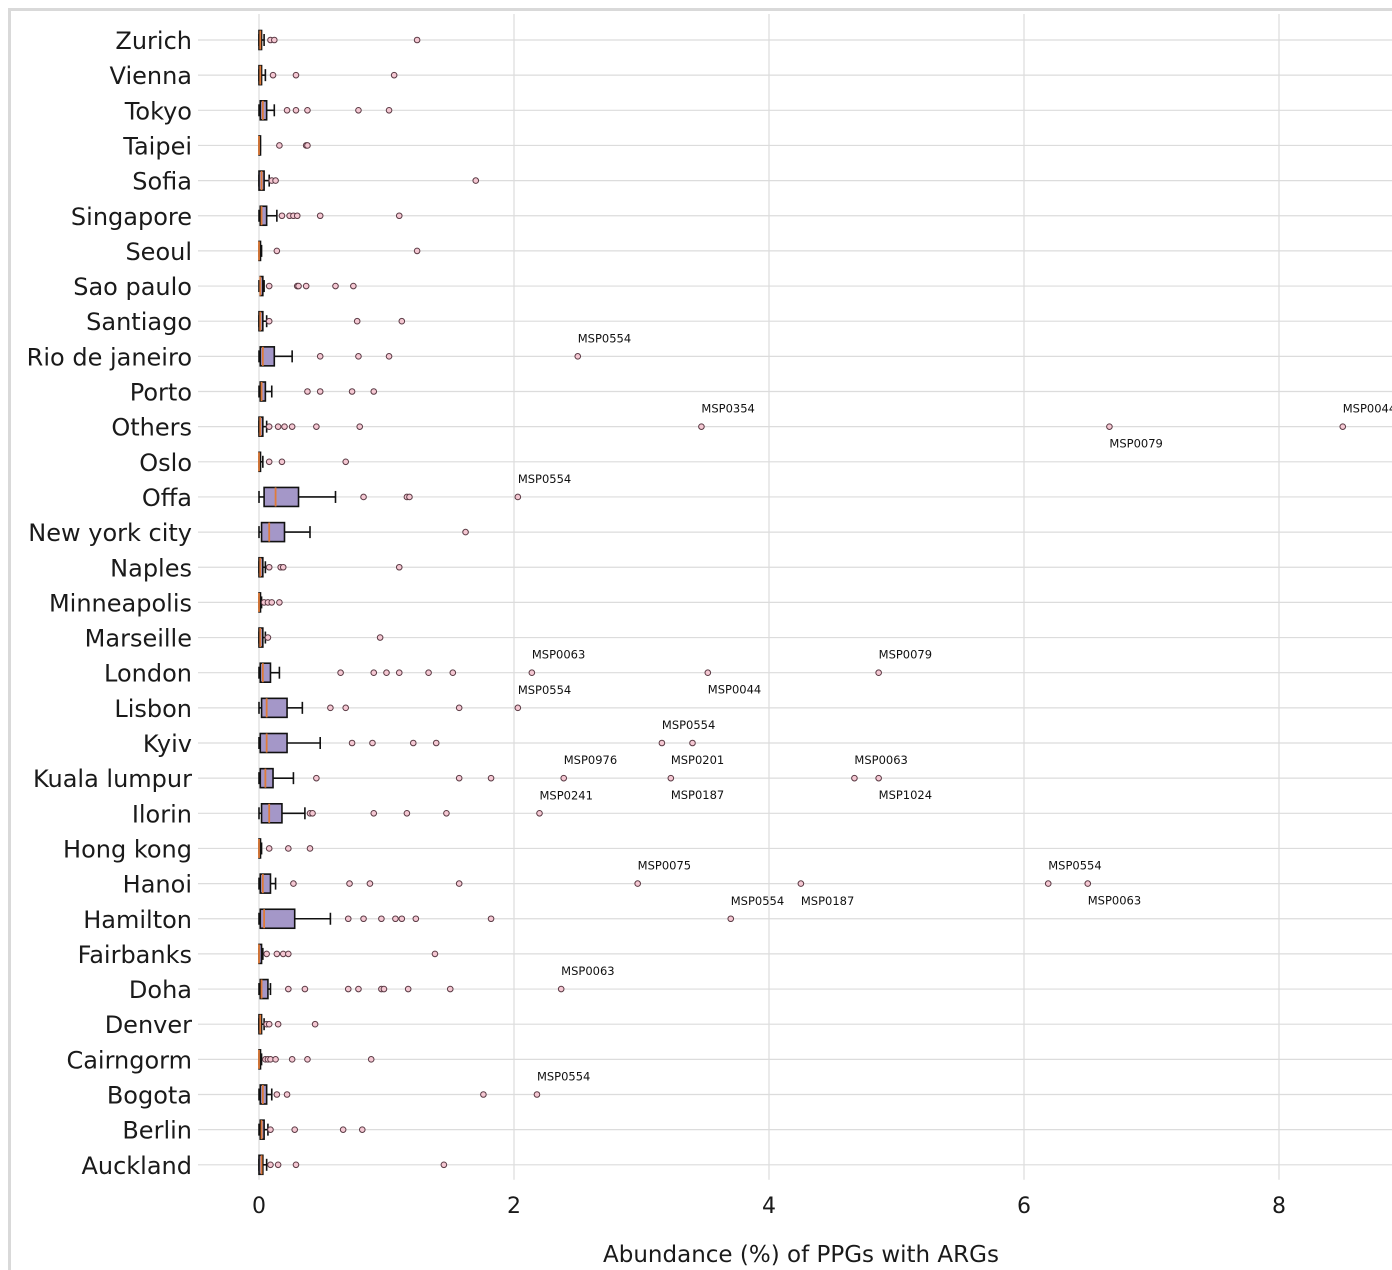 This screenshot has height=1270, width=1392. Describe the element at coordinates (675, 883) in the screenshot. I see `box-hanoi` at that location.